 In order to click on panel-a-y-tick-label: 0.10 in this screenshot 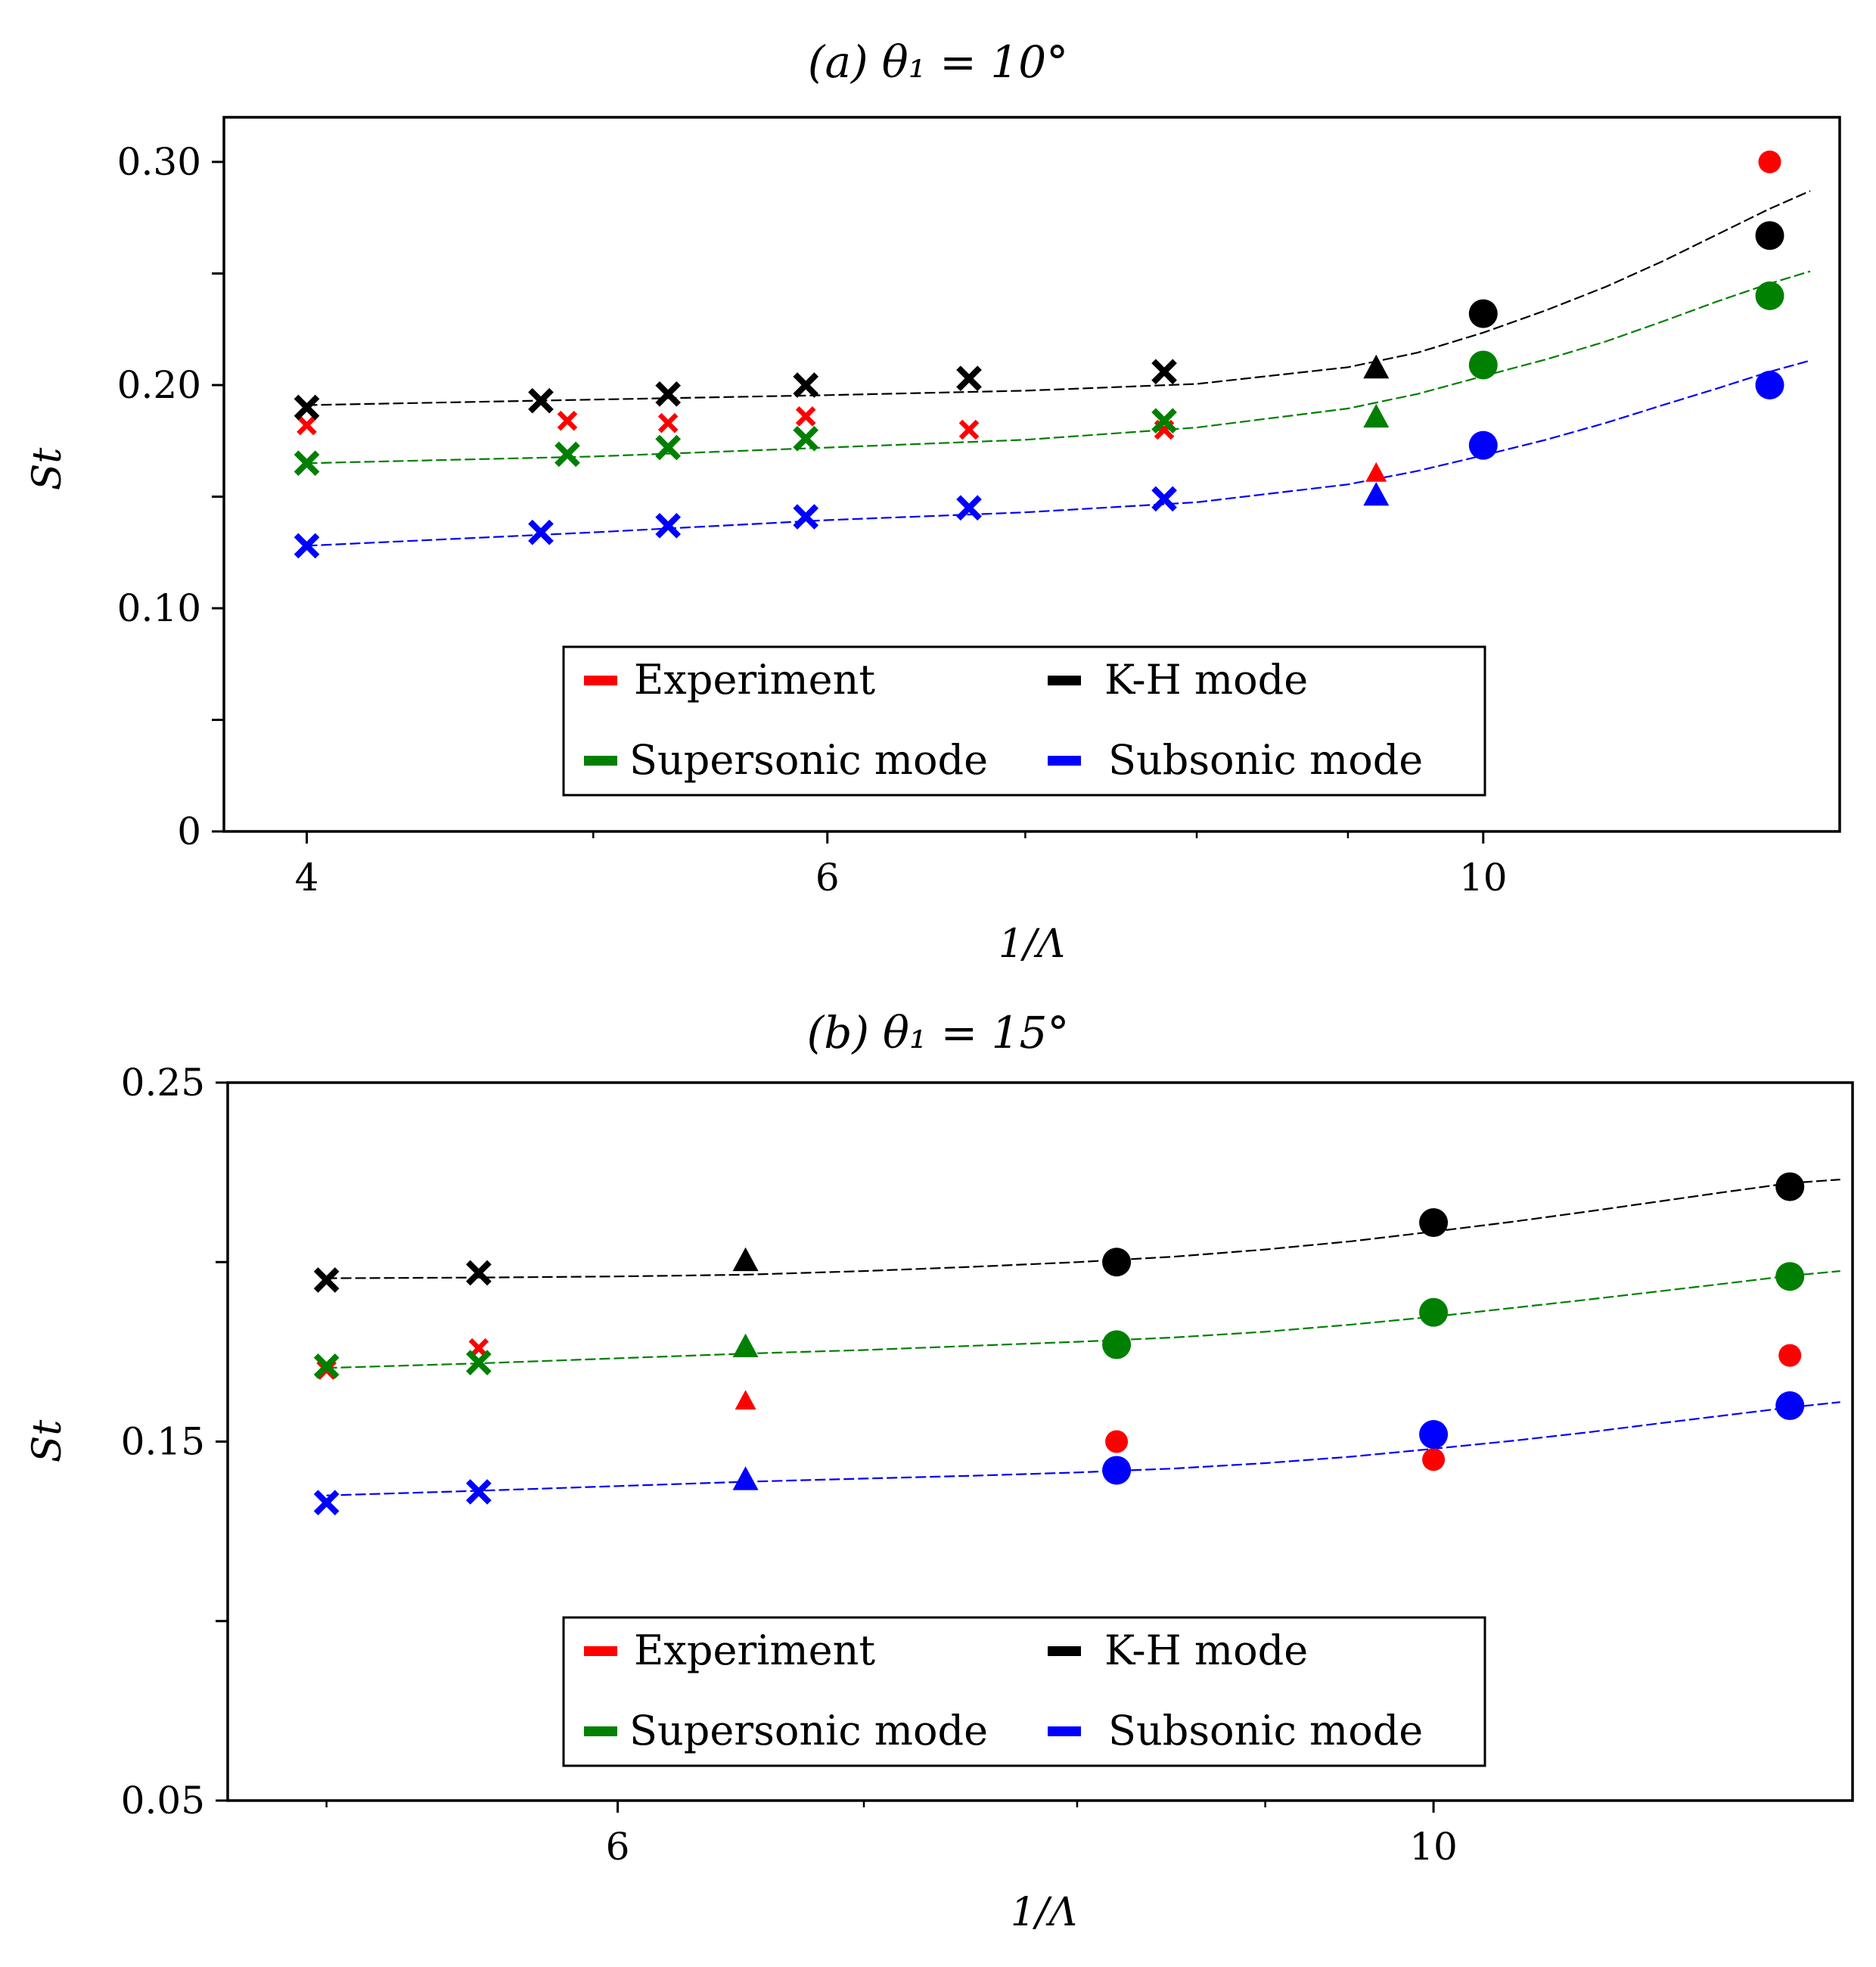, I will do `click(159, 608)`.